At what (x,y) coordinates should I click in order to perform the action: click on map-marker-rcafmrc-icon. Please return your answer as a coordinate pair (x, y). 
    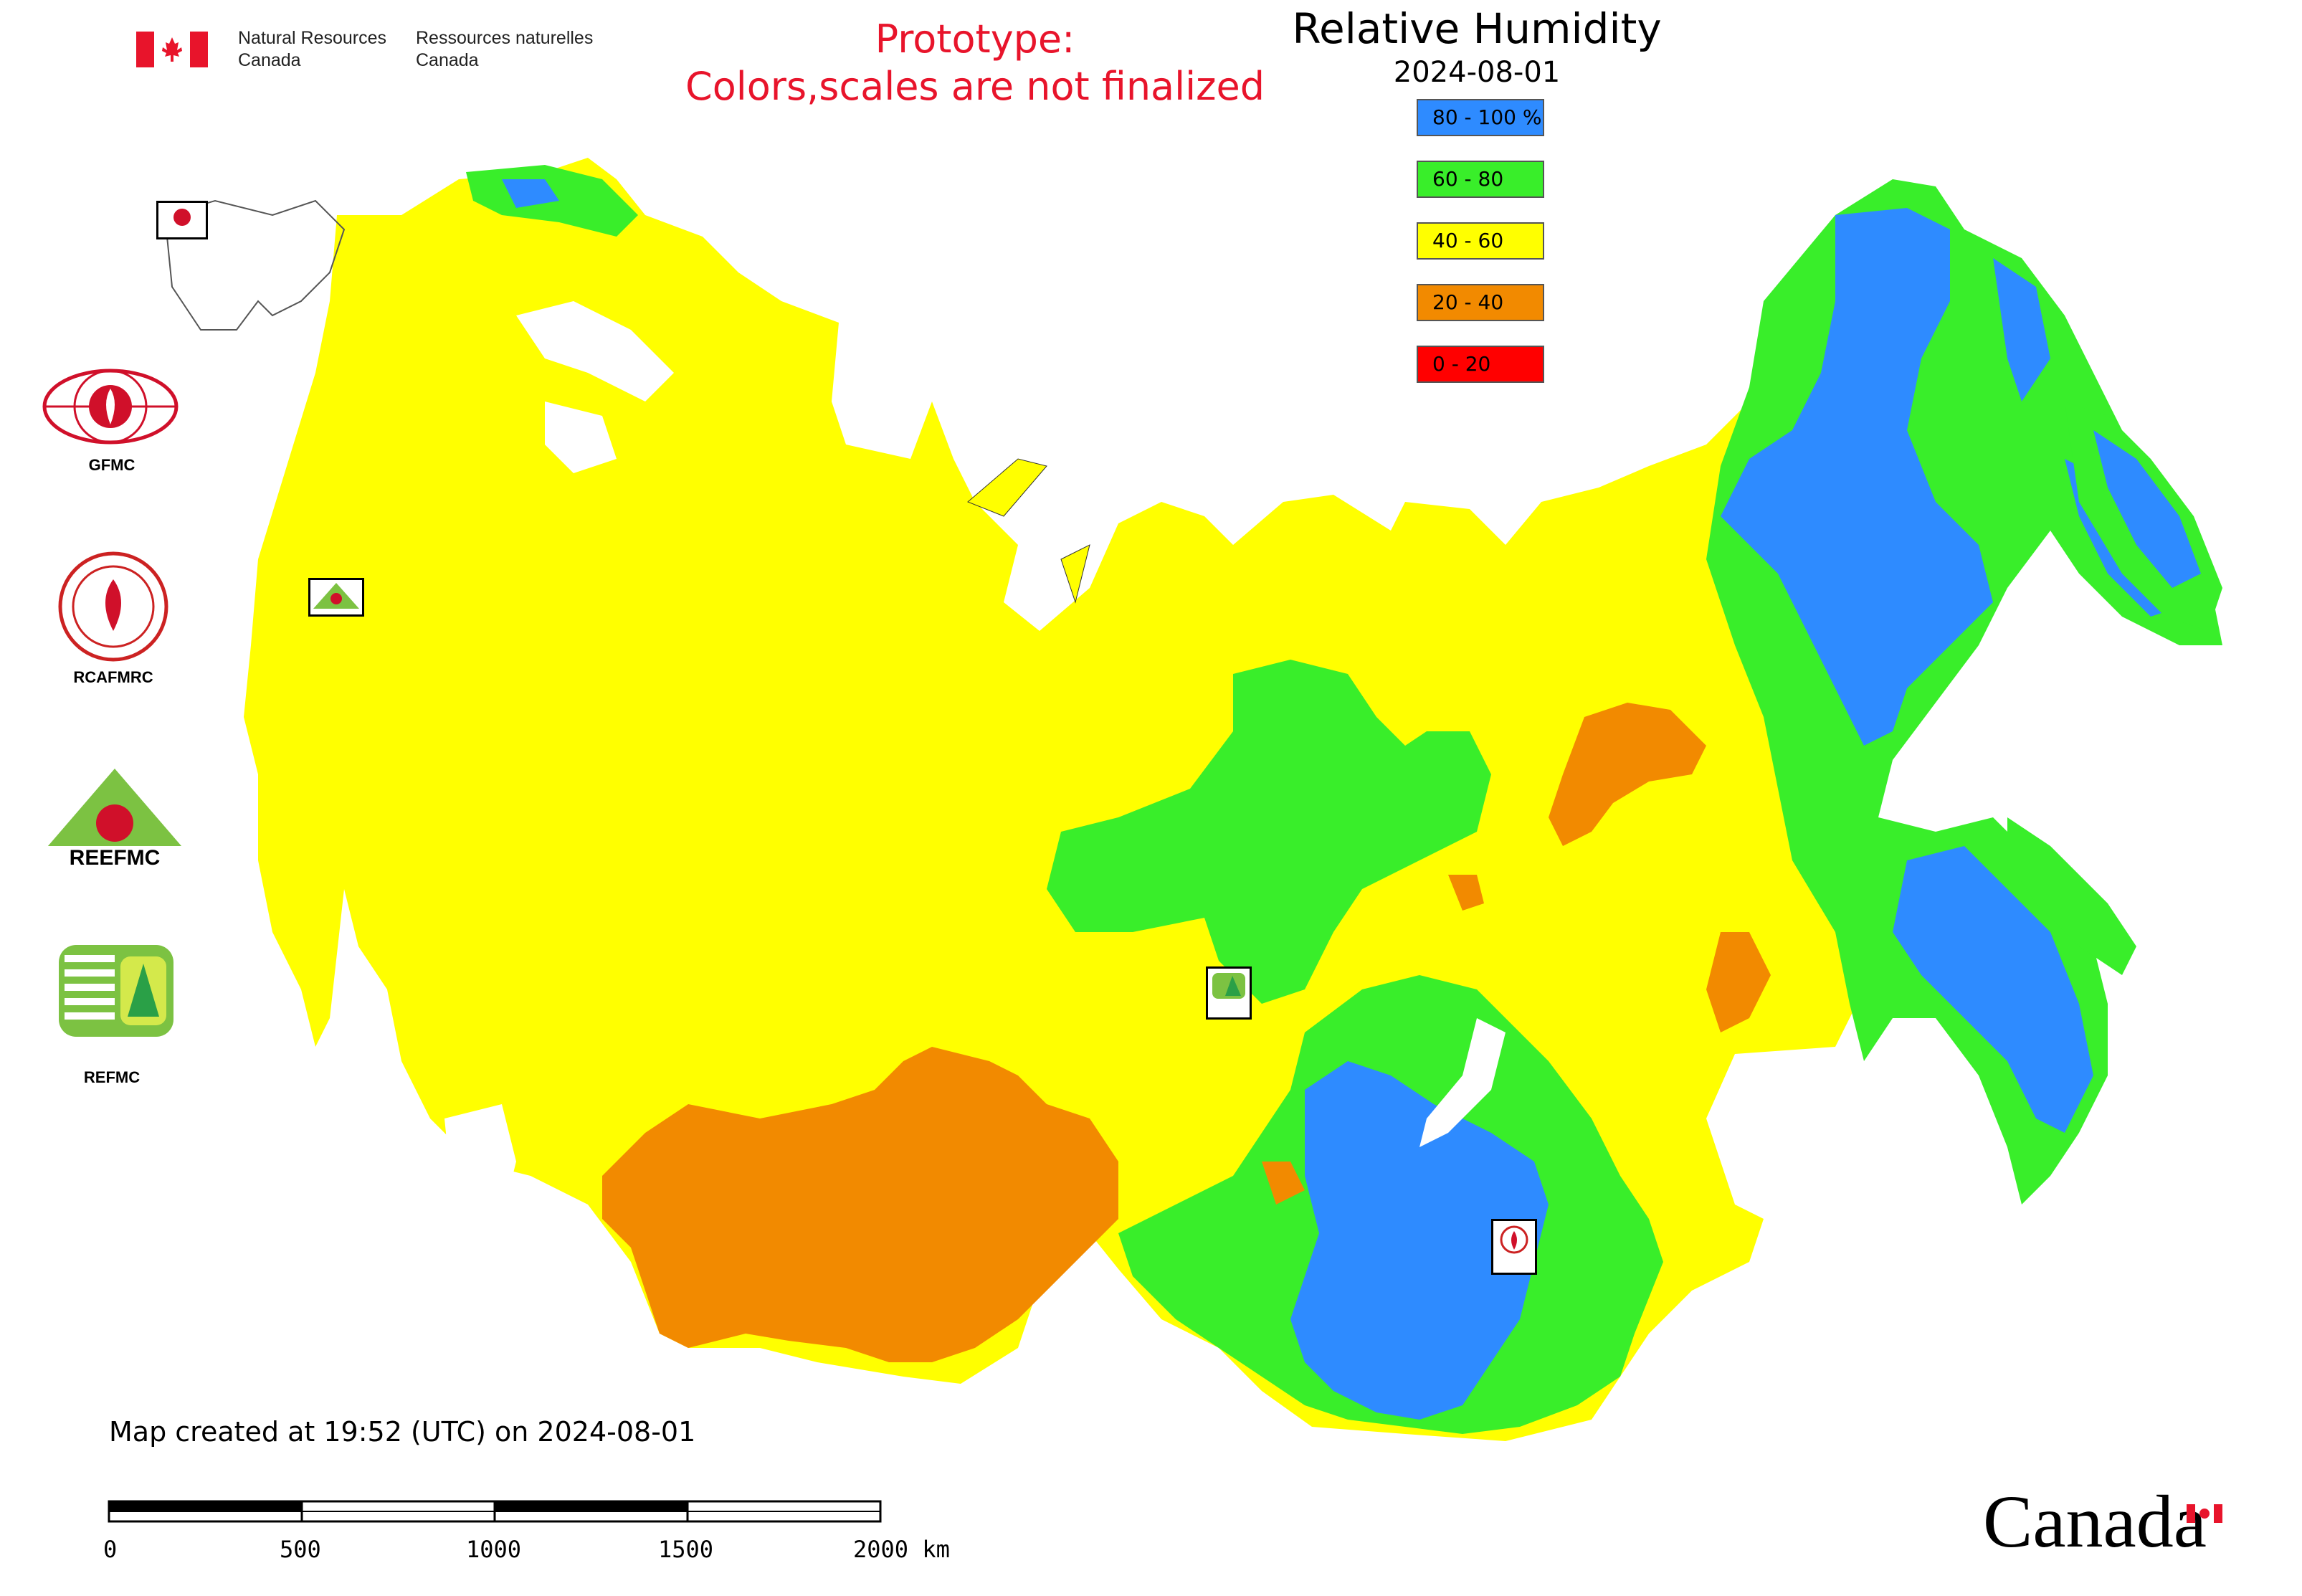
    Looking at the image, I should click on (1514, 1239).